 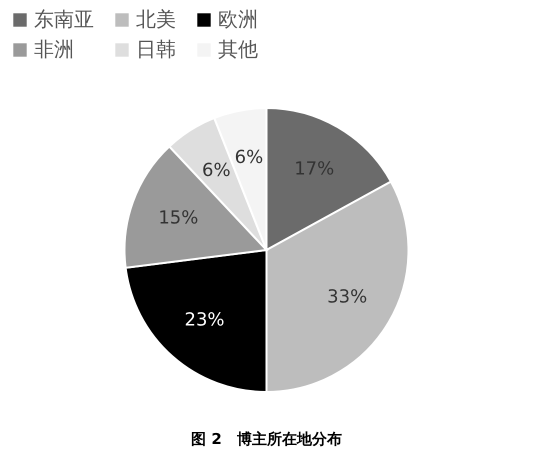 What do you see at coordinates (54, 49) in the screenshot?
I see `legend-label: 非洲` at bounding box center [54, 49].